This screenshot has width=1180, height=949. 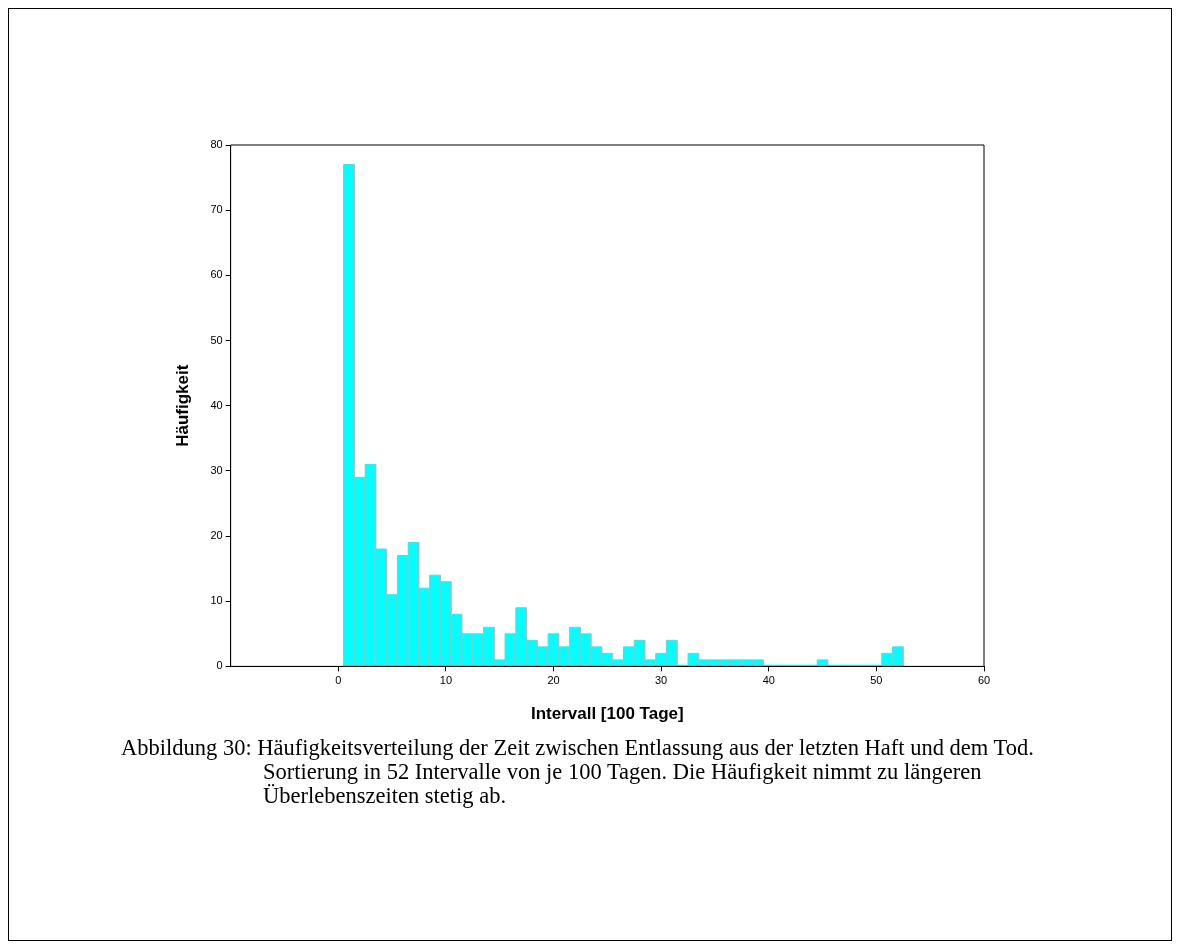 What do you see at coordinates (578, 771) in the screenshot?
I see `text: Abbildung 30: Häufigkeitsverteilung der Zeit zwischen Entlassung aus der letzten Haft und dem Tod. Sortierung in 52 Intervalle von je 100 Tagen. Die Häufigkeit nimmt zu längeren Überlebenszeiten stetig ab.` at bounding box center [578, 771].